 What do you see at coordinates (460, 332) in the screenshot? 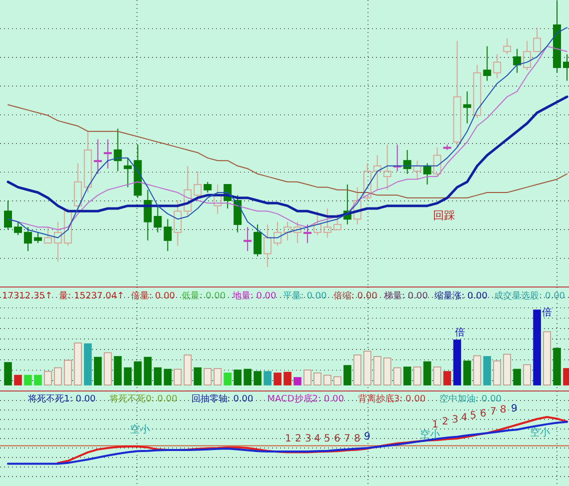
I see `annotation: 倍` at bounding box center [460, 332].